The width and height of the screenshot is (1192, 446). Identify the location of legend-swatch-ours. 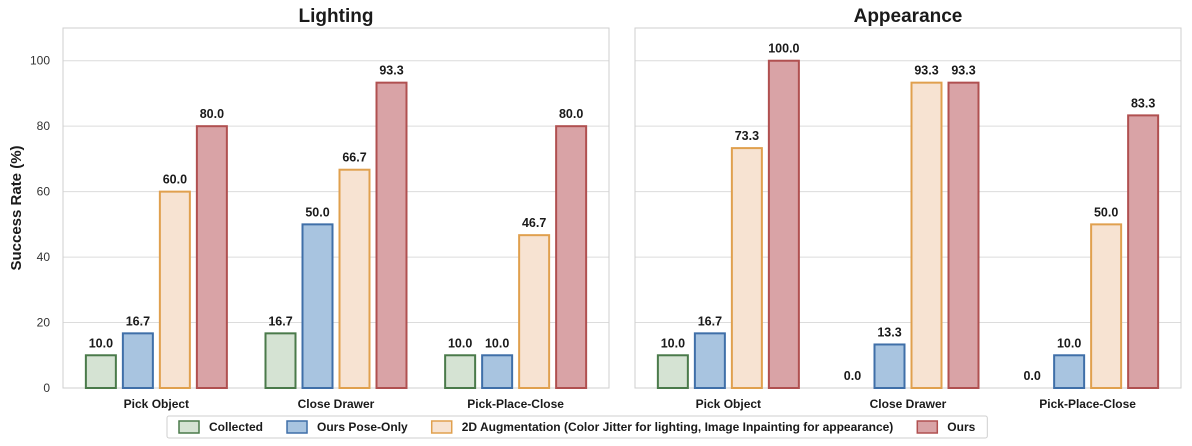
(927, 427).